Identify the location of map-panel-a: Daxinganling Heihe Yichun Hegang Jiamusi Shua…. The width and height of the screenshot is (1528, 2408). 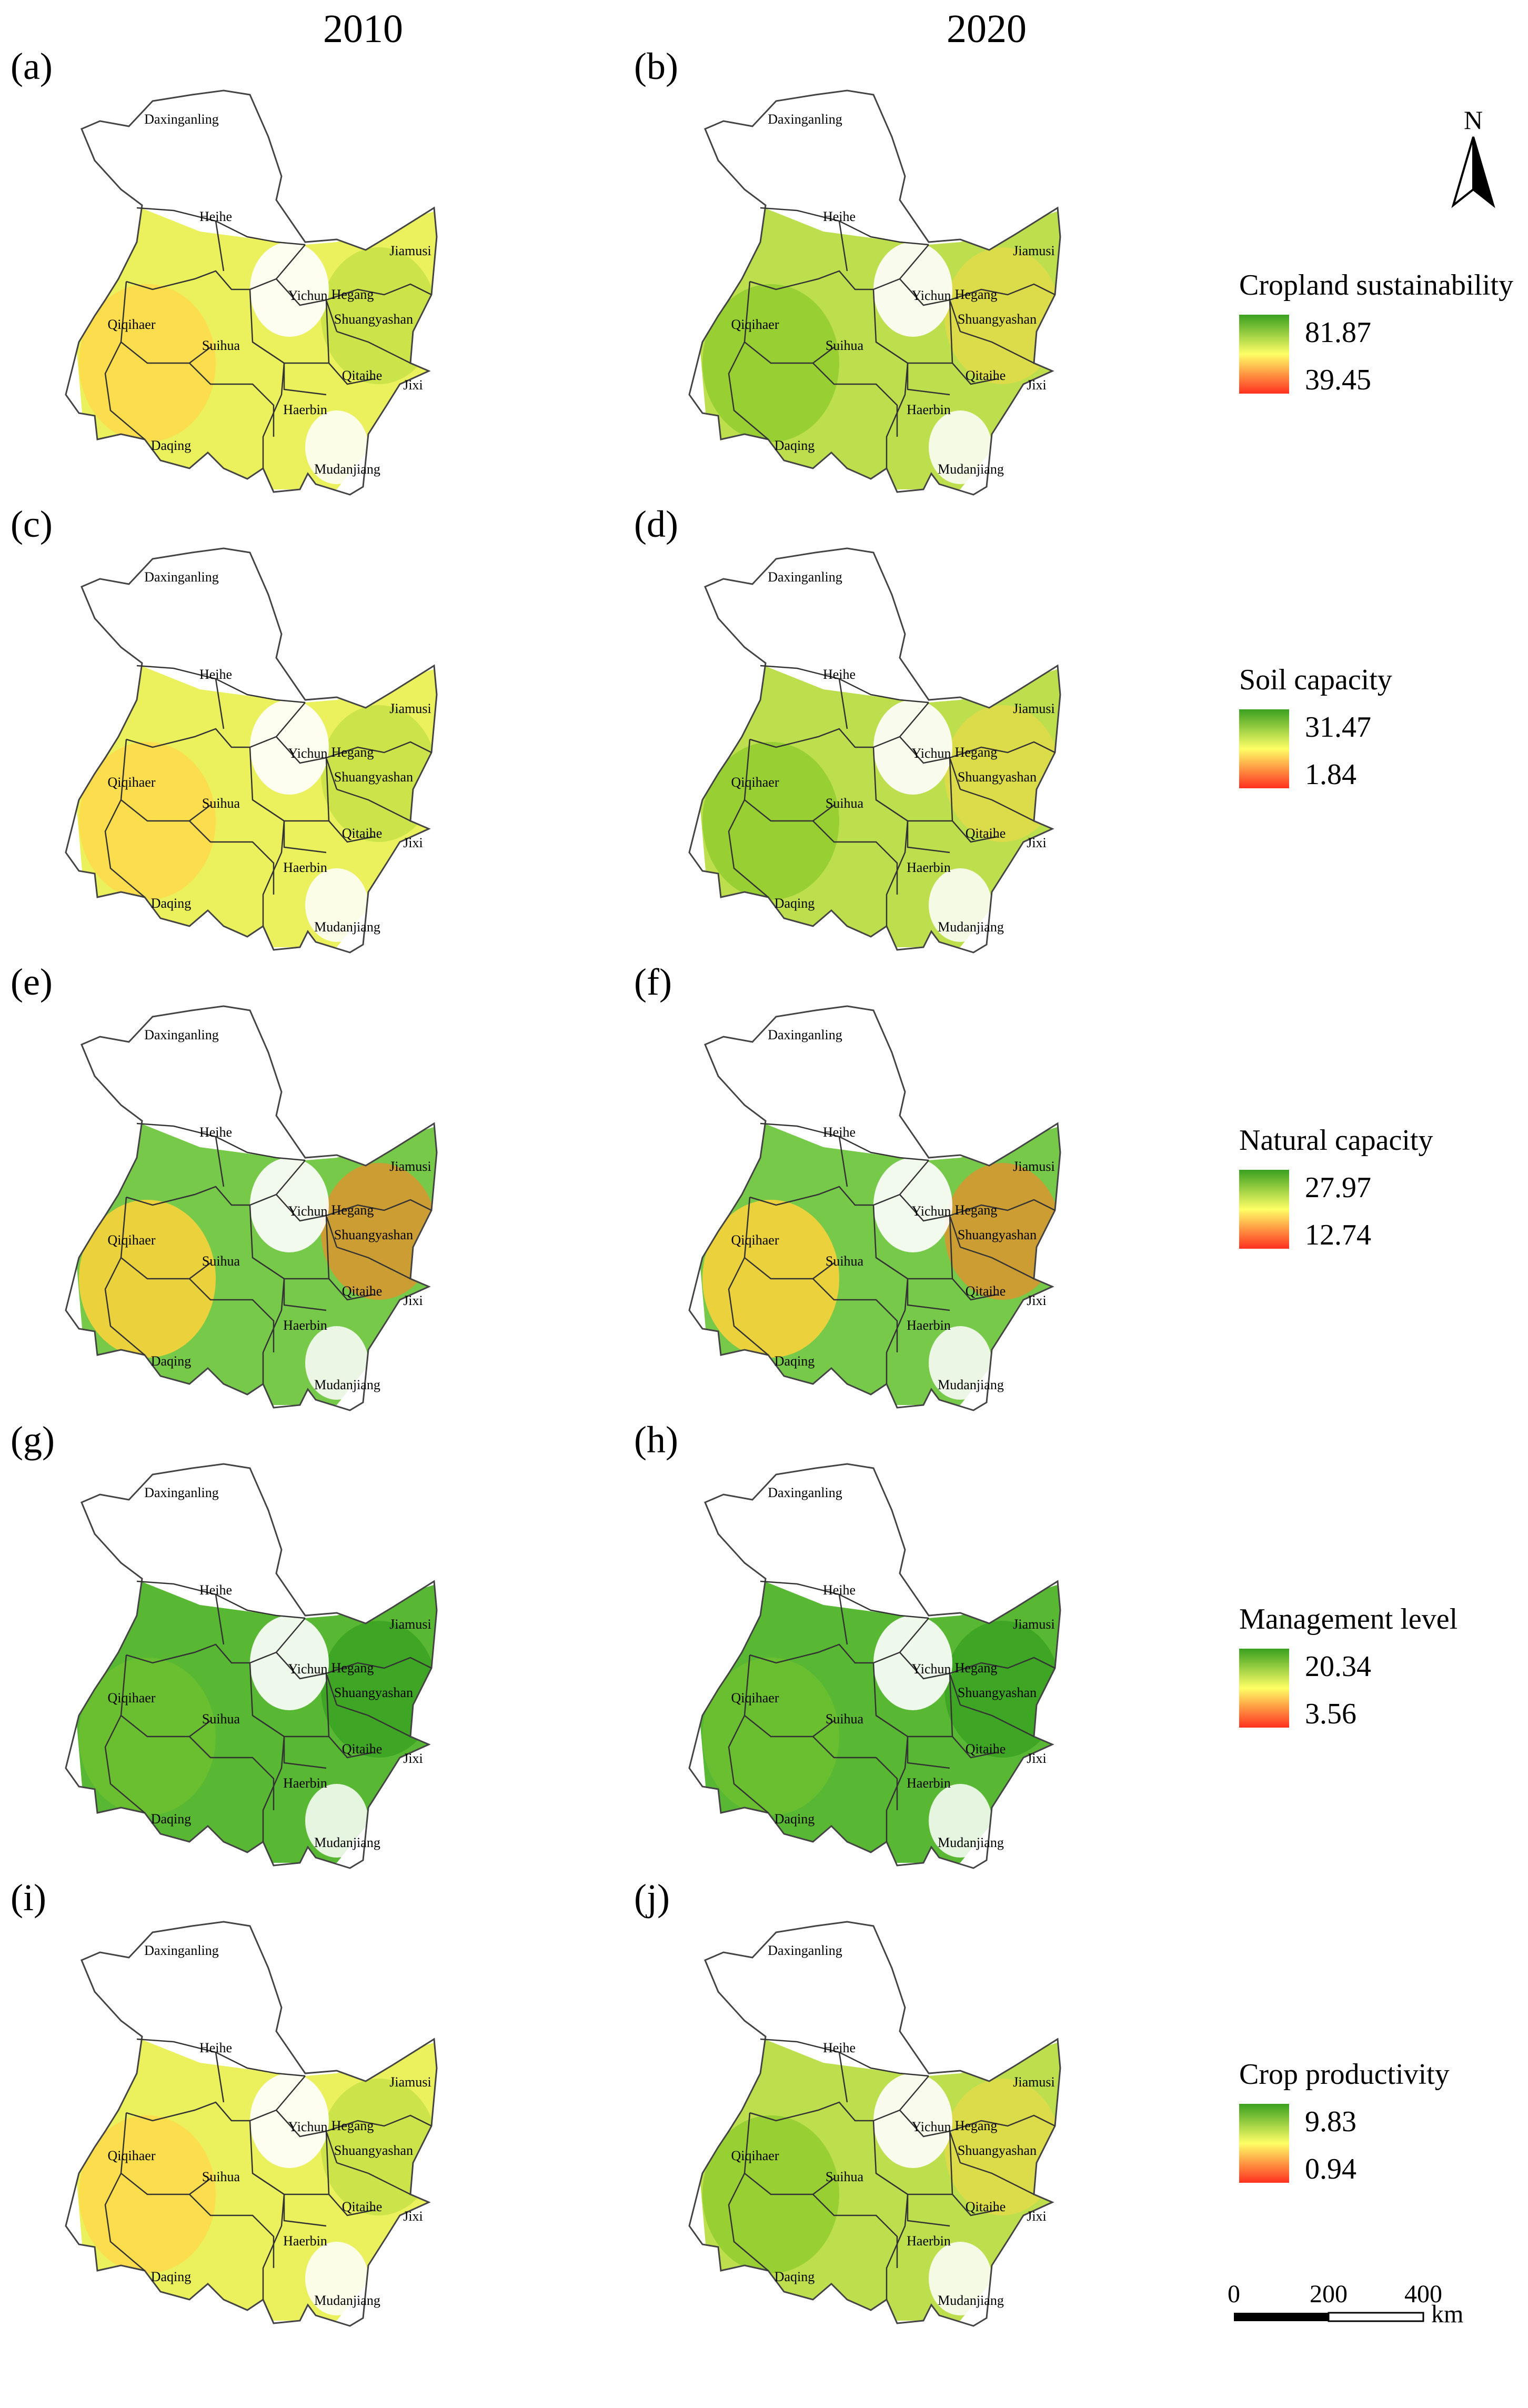
(224, 270).